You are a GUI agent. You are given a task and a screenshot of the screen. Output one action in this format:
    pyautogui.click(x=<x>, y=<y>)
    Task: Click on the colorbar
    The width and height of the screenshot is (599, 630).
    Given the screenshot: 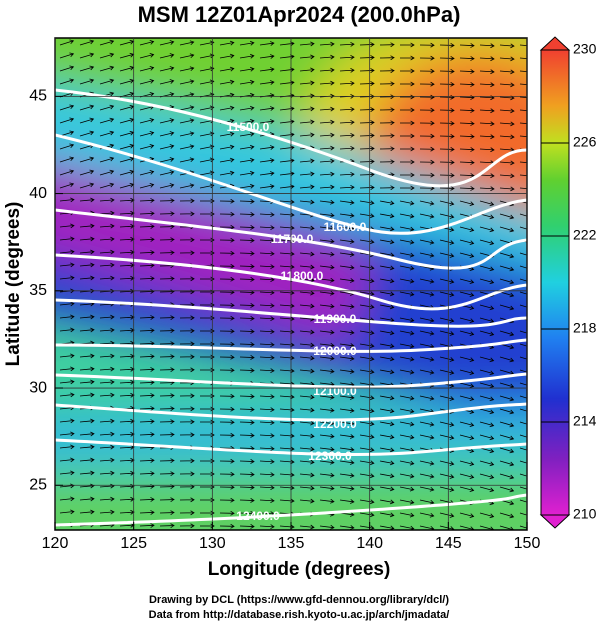 What is the action you would take?
    pyautogui.click(x=555, y=282)
    